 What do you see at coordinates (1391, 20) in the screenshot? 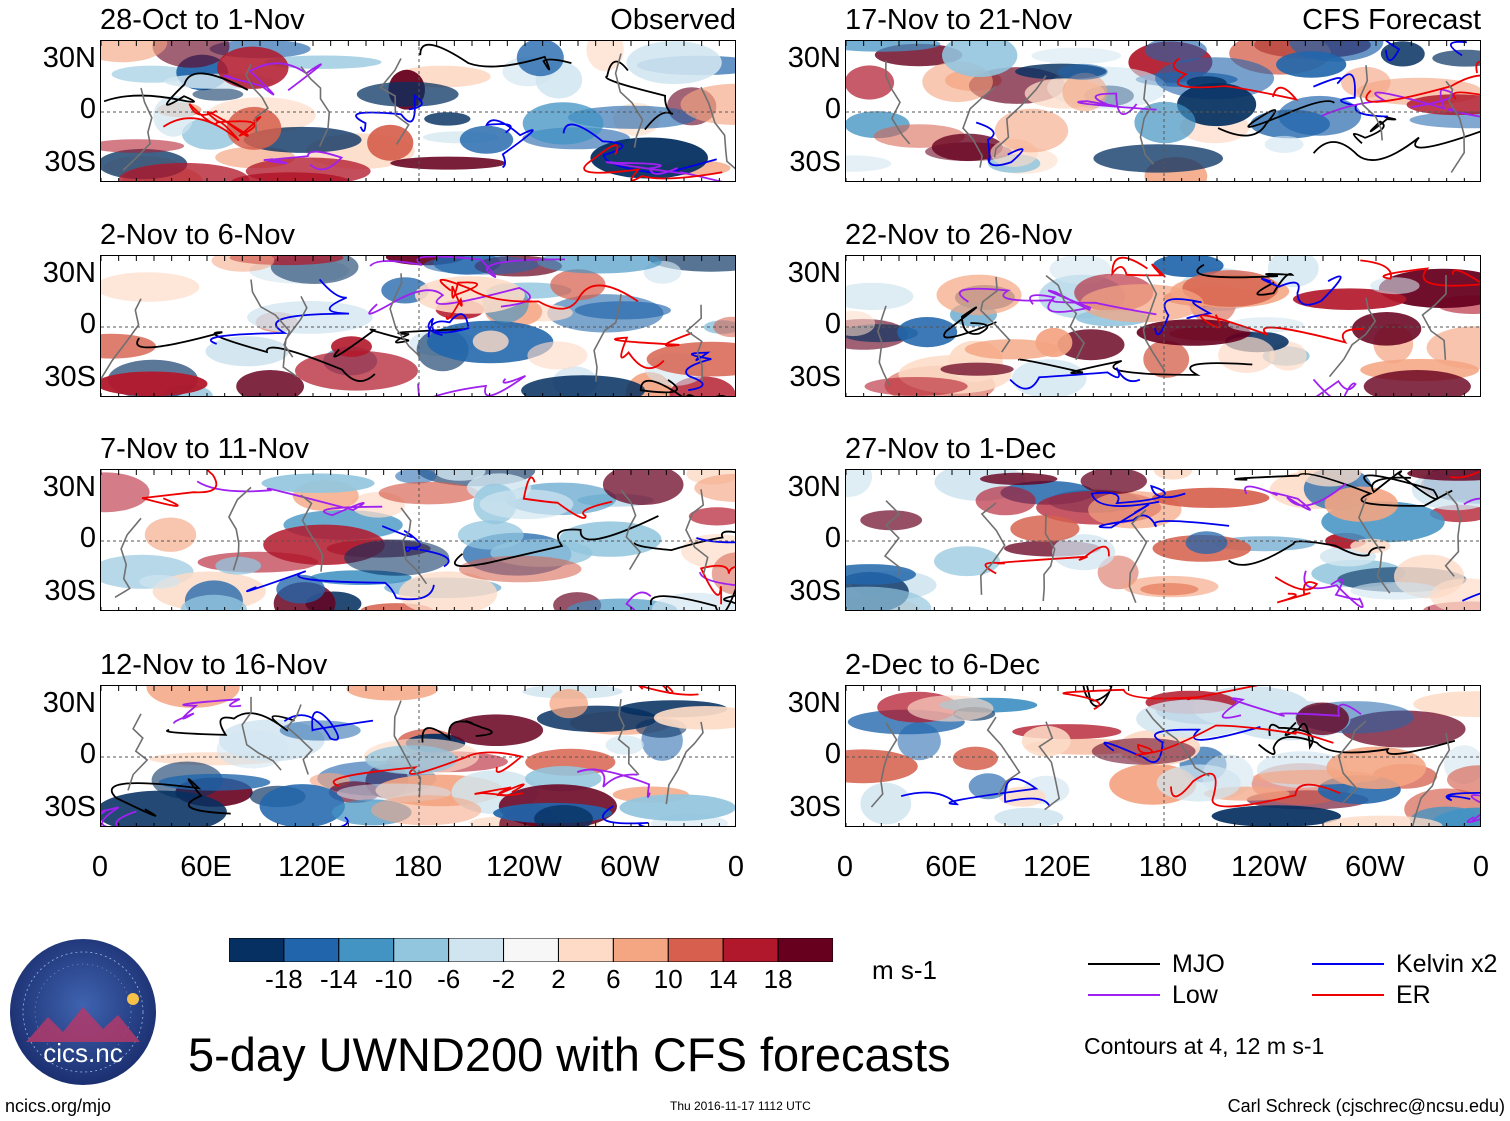
I see `panel-source-tag: CFS Forecast` at bounding box center [1391, 20].